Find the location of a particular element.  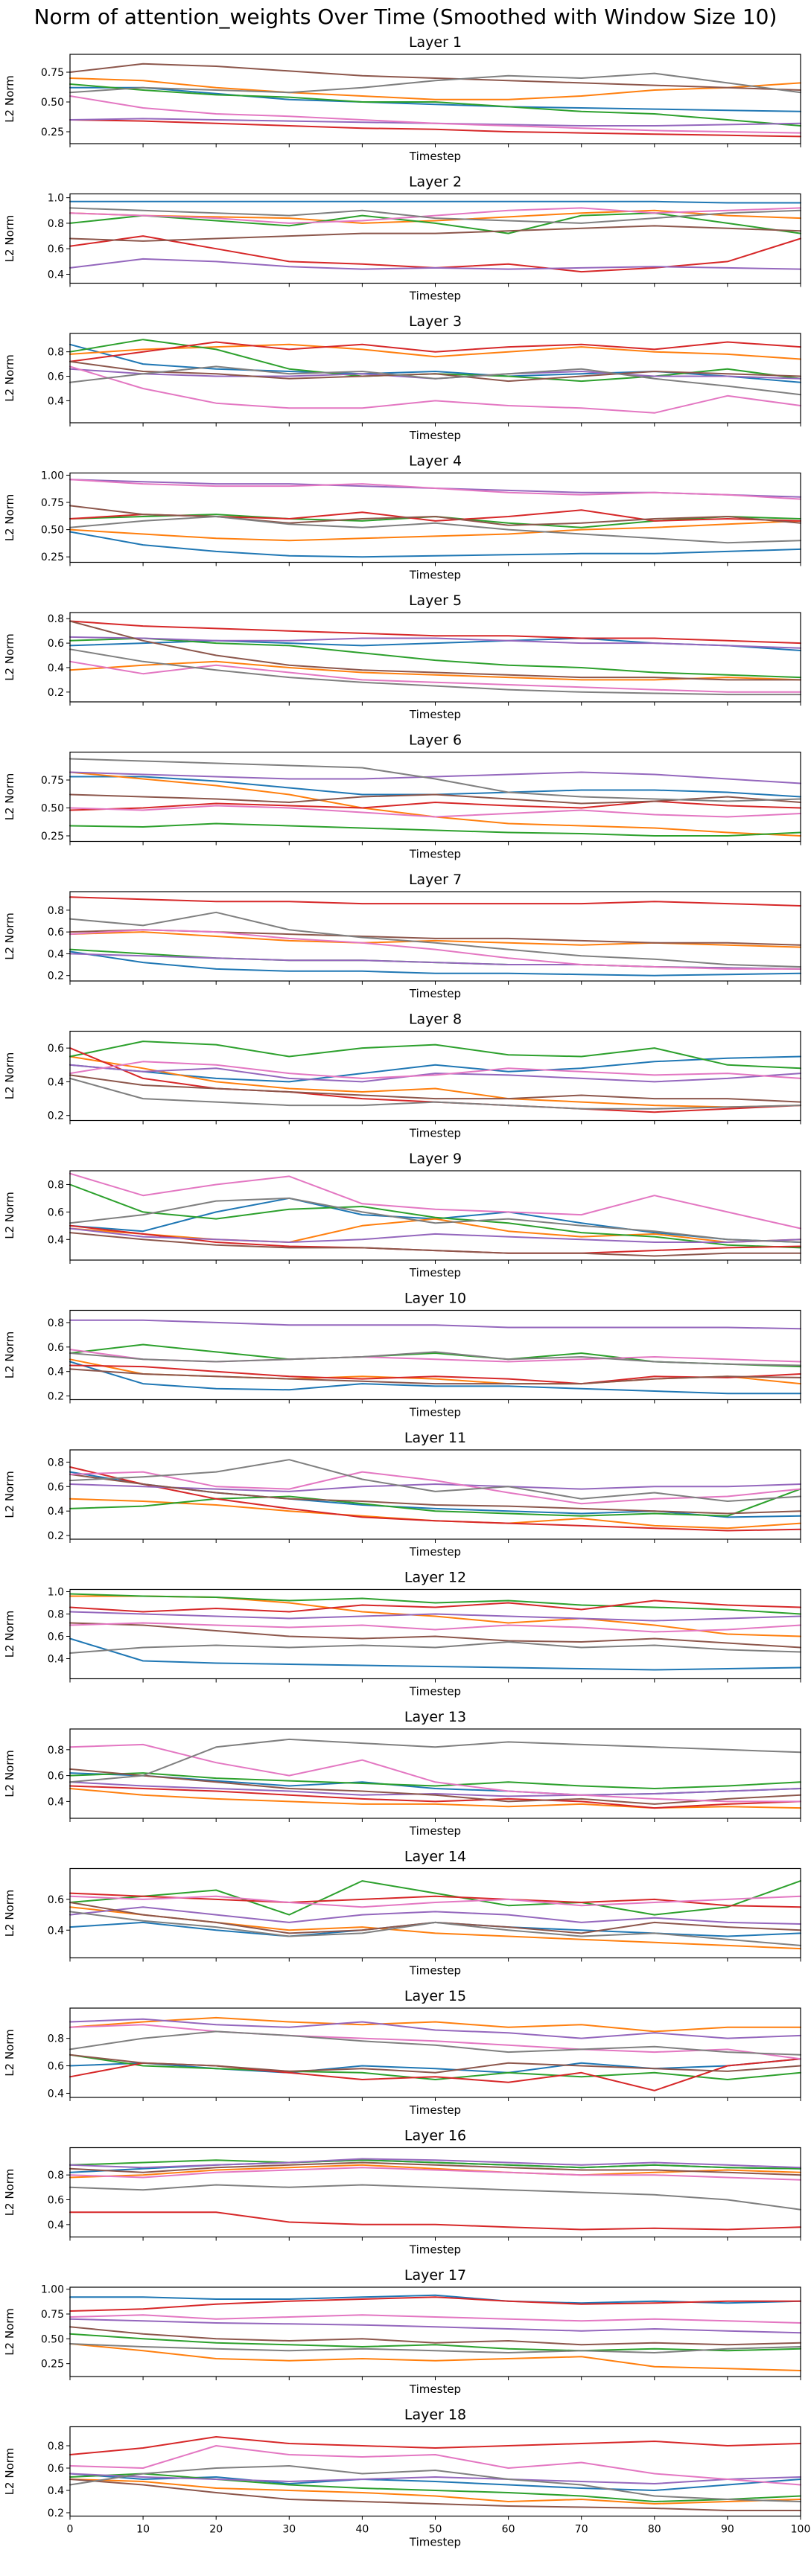

x-tick-label: 80 is located at coordinates (654, 2530).